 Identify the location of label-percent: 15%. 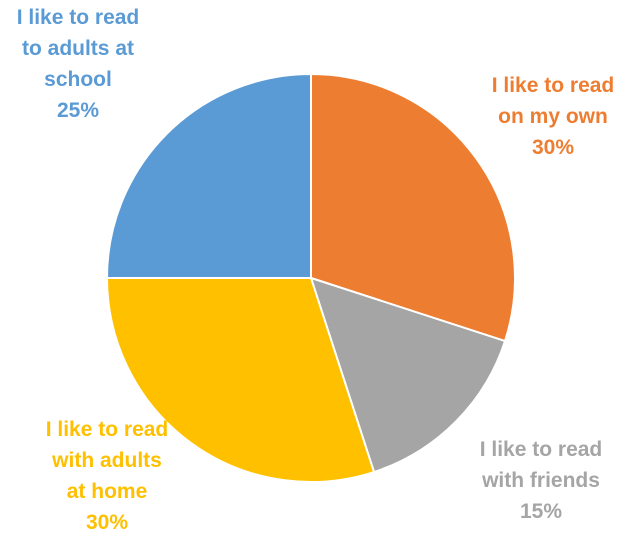
(541, 511).